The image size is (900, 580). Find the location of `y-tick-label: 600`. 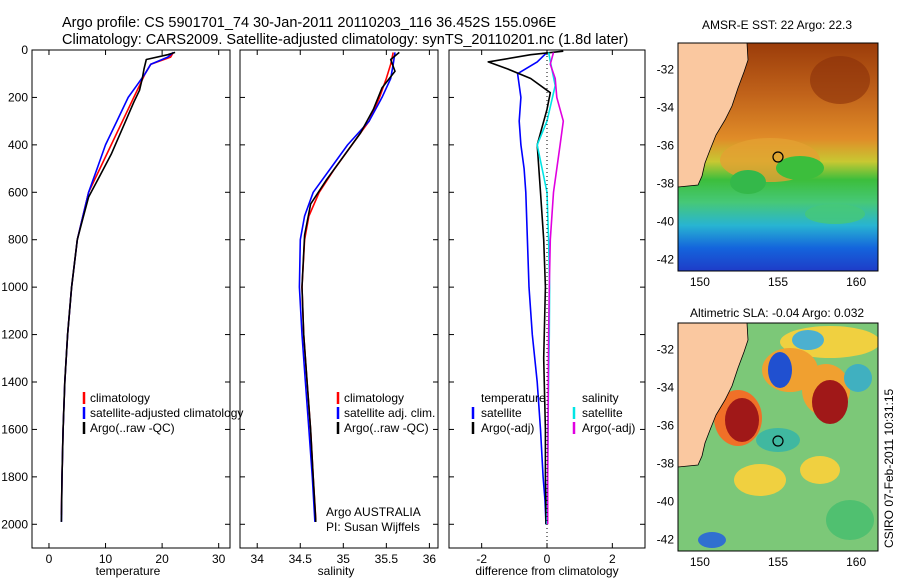

y-tick-label: 600 is located at coordinates (18, 192).